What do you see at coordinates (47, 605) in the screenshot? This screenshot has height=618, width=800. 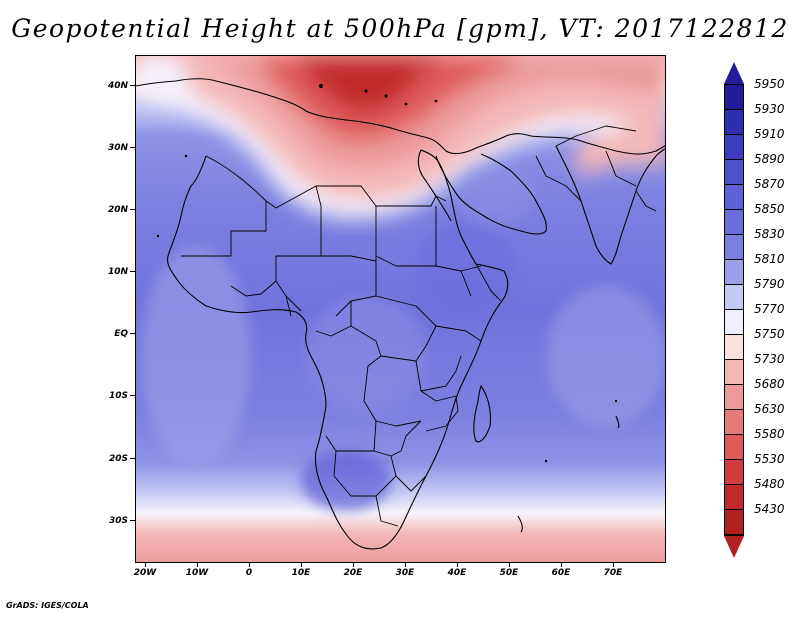 I see `credit-text: GrADS: IGES/COLA` at bounding box center [47, 605].